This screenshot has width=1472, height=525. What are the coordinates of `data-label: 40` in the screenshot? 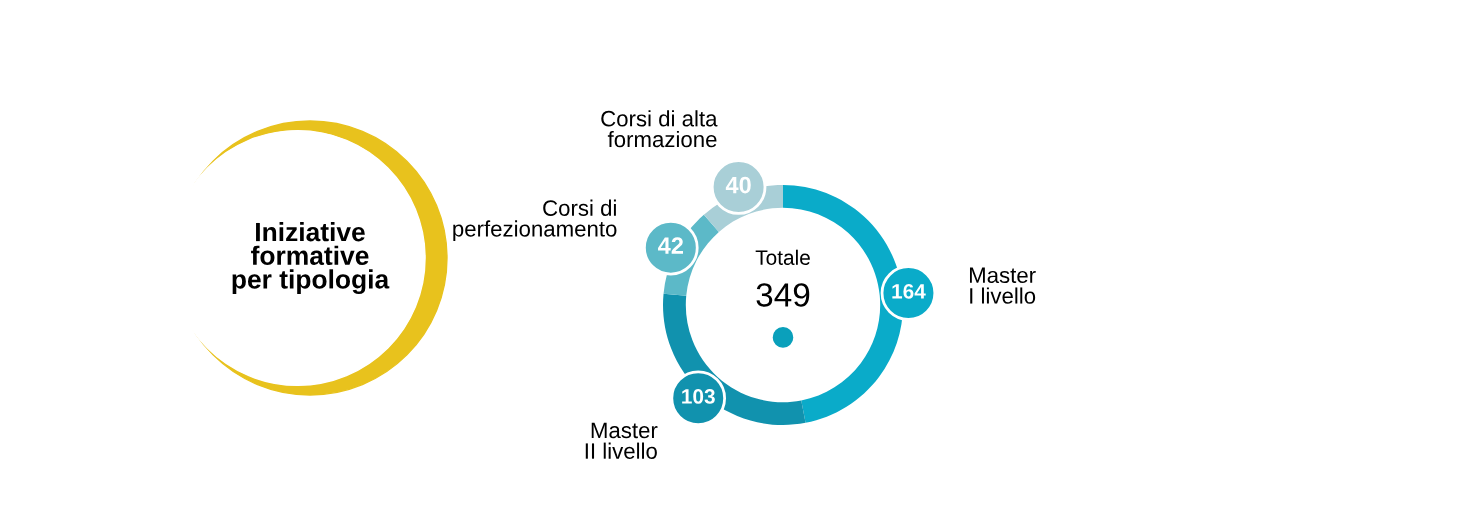 It's located at (738, 185).